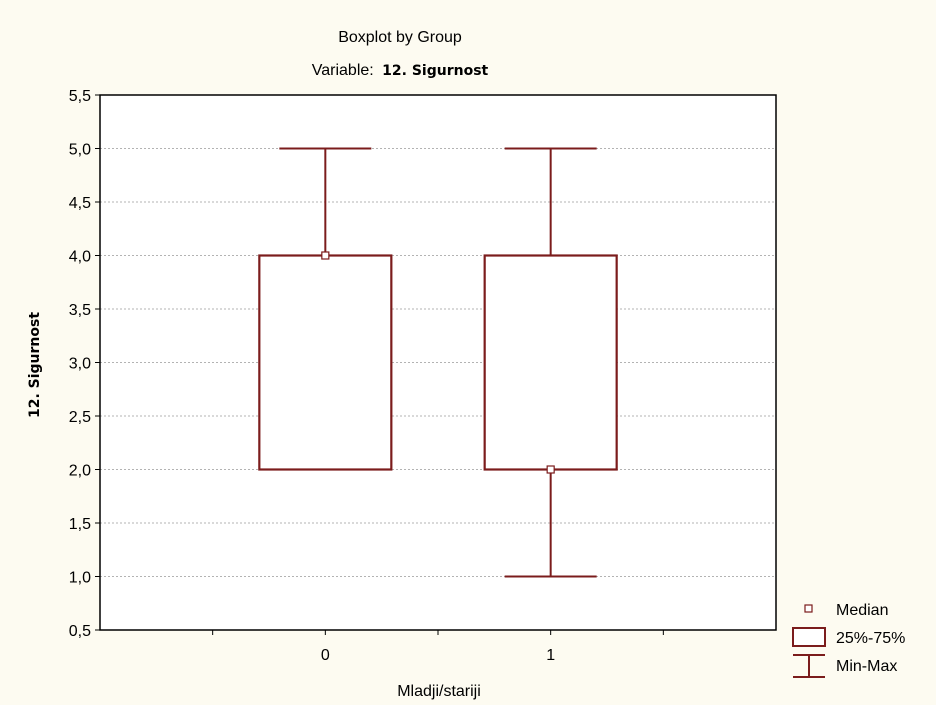 This screenshot has width=936, height=705. Describe the element at coordinates (866, 666) in the screenshot. I see `legend-whisker-label: Min-Max` at that location.